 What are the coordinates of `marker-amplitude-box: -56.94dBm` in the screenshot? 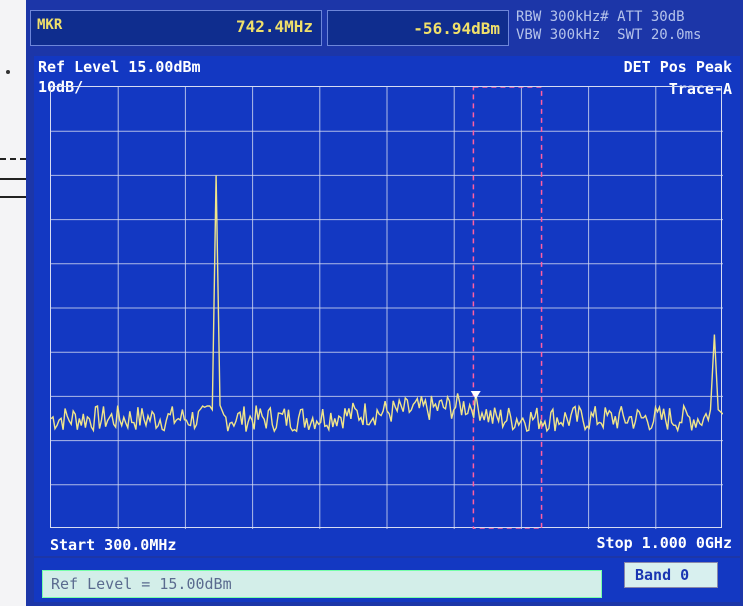 It's located at (418, 28).